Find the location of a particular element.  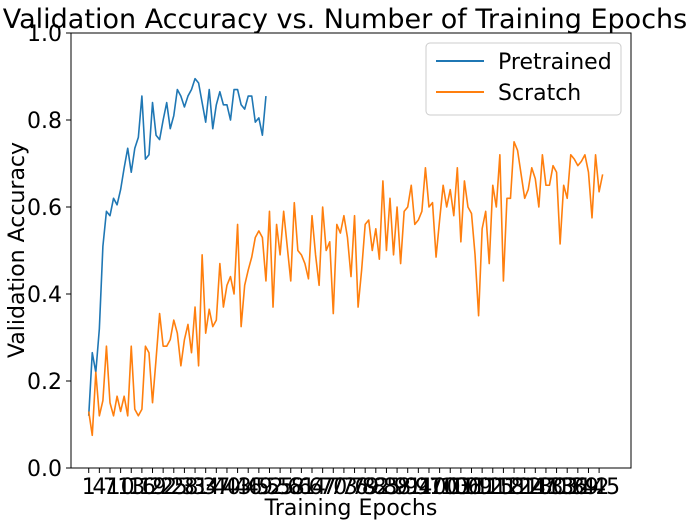

x-tick-label: 67 is located at coordinates (323, 487).